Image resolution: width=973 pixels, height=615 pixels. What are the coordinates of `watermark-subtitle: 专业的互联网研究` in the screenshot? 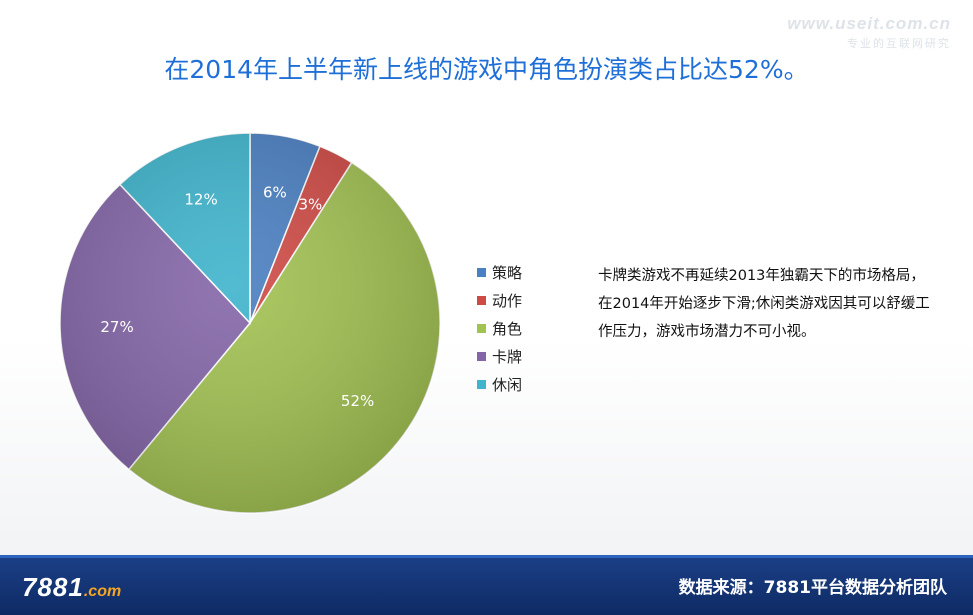 It's located at (899, 44).